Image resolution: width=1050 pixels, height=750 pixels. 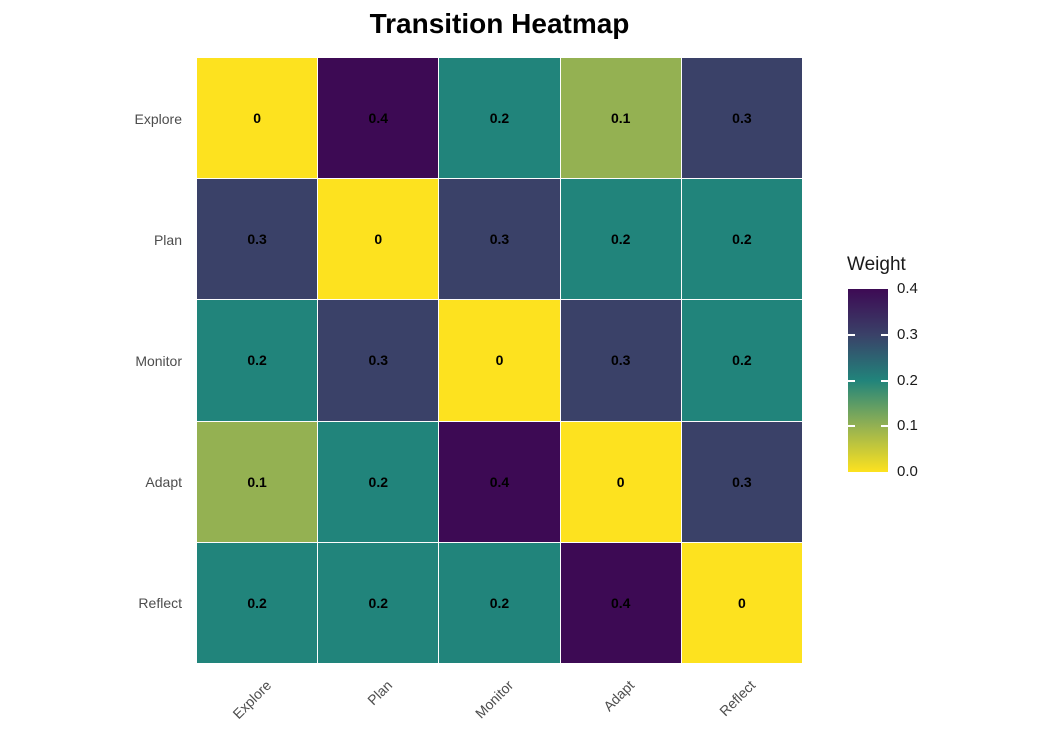 What do you see at coordinates (618, 696) in the screenshot?
I see `x-axis-label: Adapt` at bounding box center [618, 696].